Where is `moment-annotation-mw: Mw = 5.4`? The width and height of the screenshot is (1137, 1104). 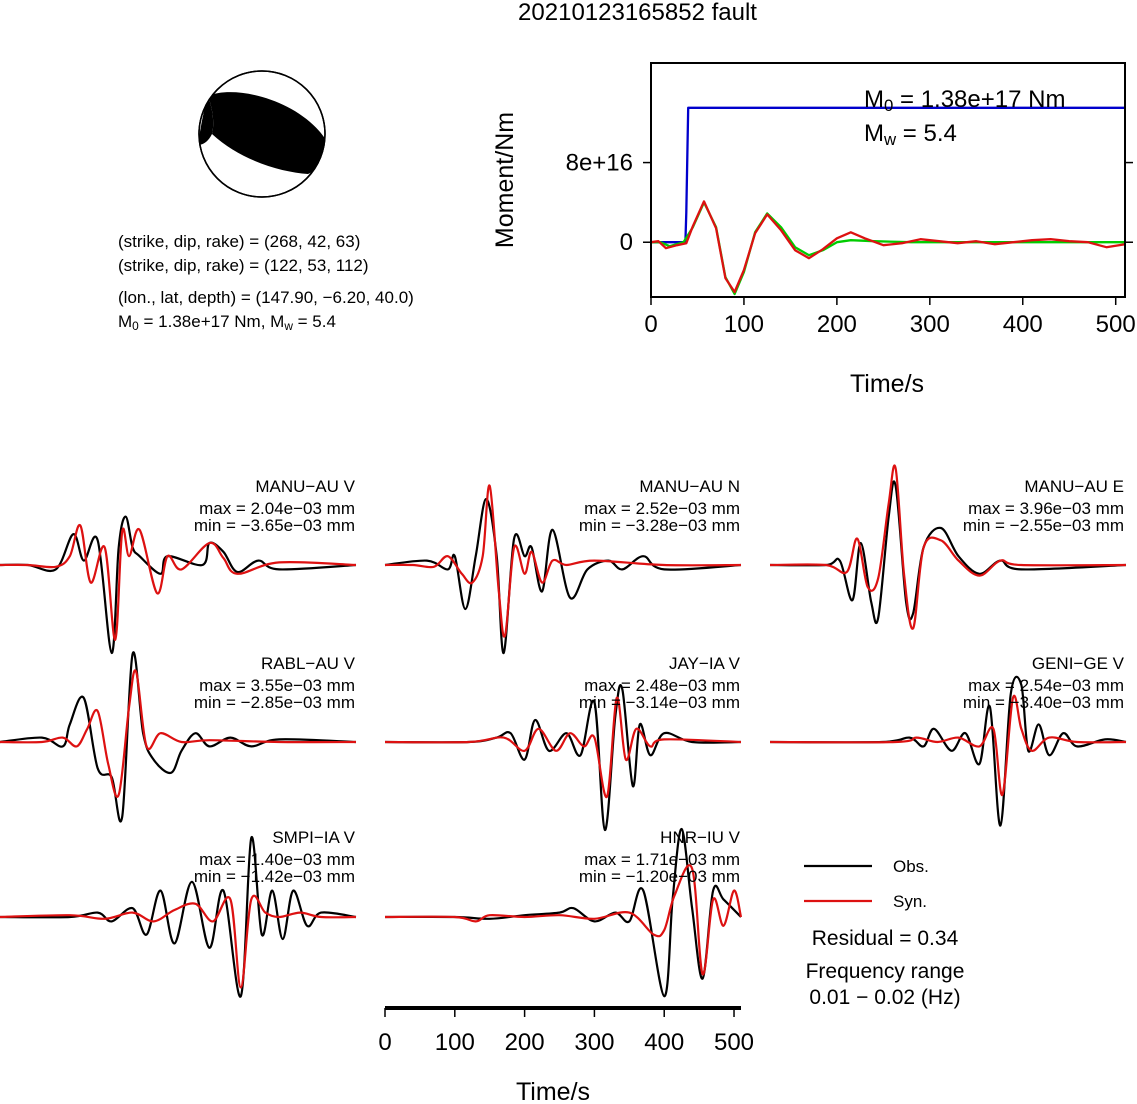
moment-annotation-mw: Mw = 5.4 is located at coordinates (910, 135).